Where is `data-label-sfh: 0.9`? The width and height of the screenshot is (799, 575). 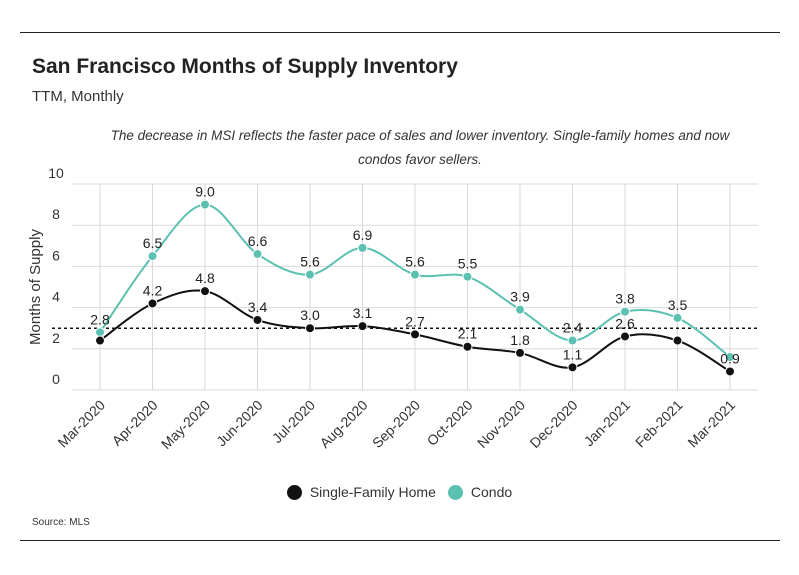 data-label-sfh: 0.9 is located at coordinates (730, 358).